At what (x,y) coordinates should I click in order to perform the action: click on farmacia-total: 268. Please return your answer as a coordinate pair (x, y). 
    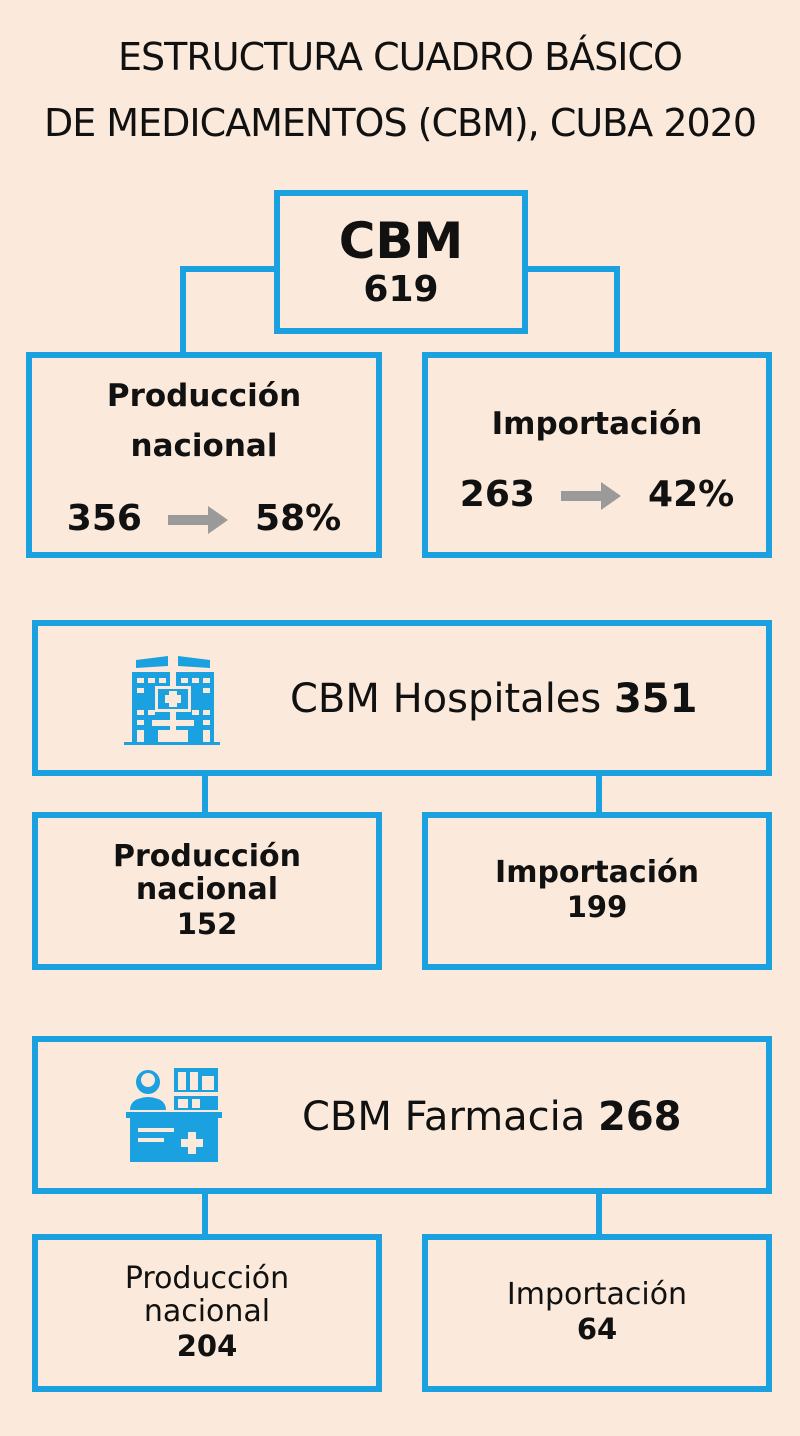
    Looking at the image, I should click on (640, 1117).